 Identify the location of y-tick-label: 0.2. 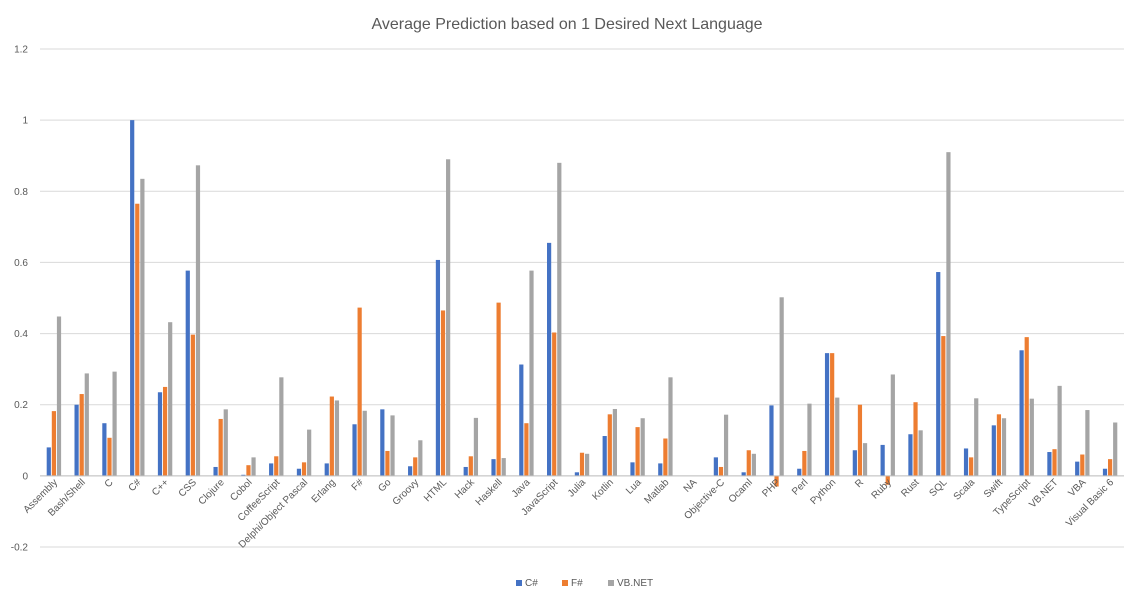
(21, 405).